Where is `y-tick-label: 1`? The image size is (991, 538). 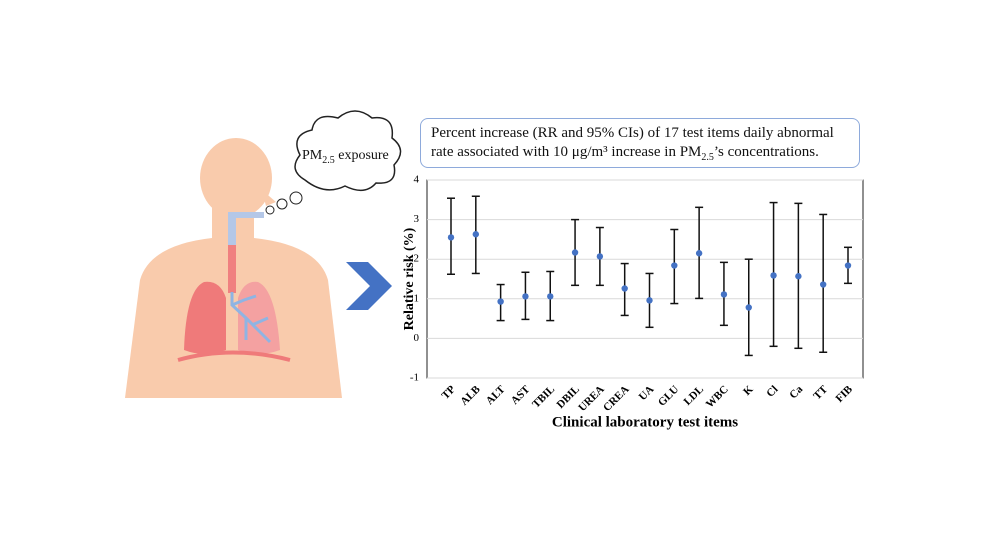 y-tick-label: 1 is located at coordinates (417, 298).